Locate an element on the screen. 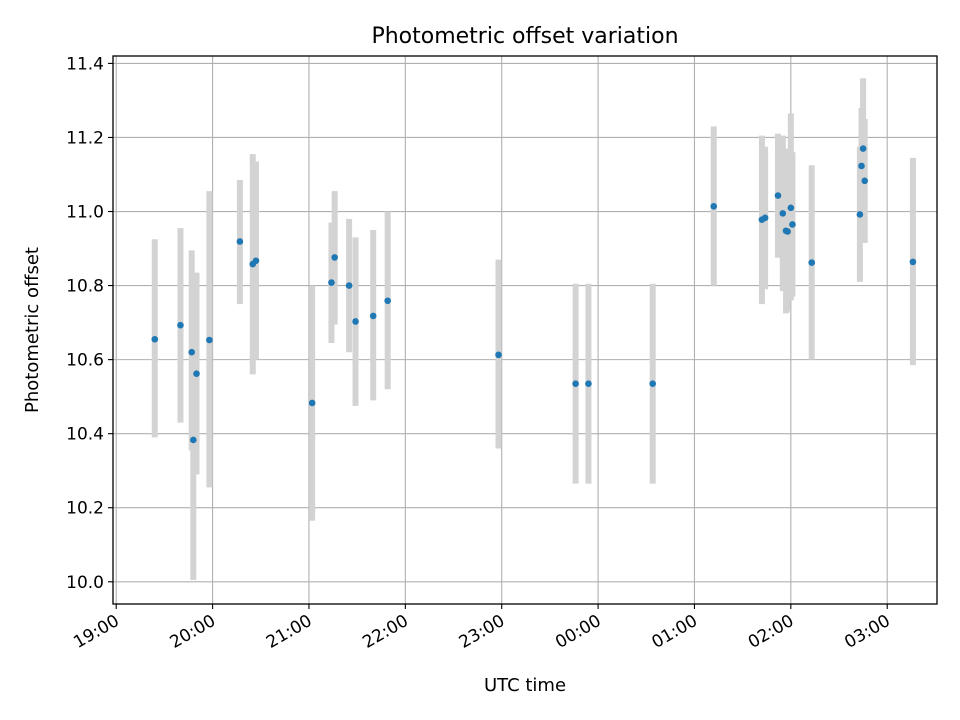 The image size is (960, 720). y-tick-label: 10.6 is located at coordinates (85, 361).